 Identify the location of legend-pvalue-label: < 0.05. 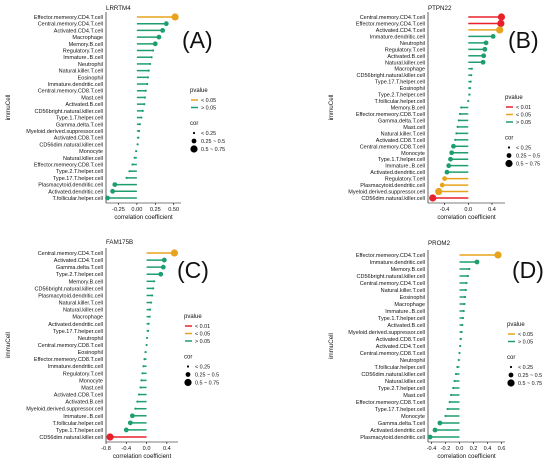
(523, 116).